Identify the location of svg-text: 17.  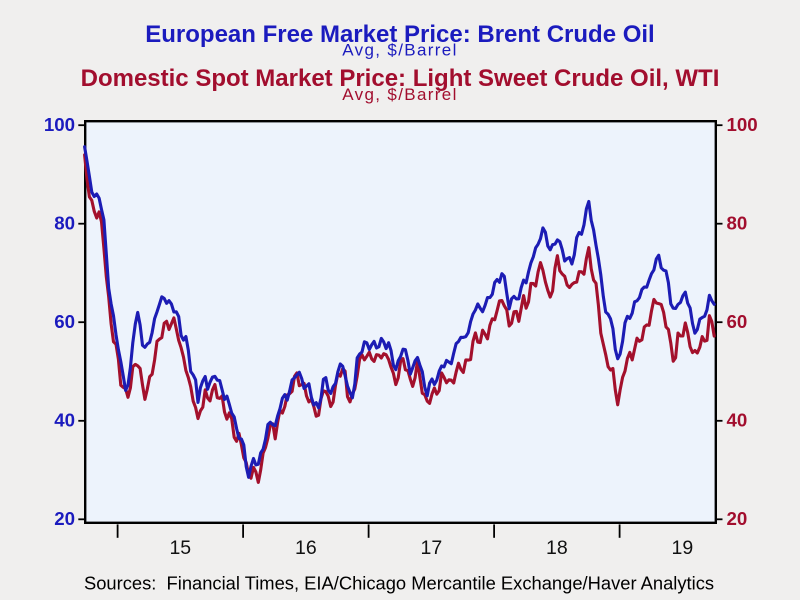
(432, 548).